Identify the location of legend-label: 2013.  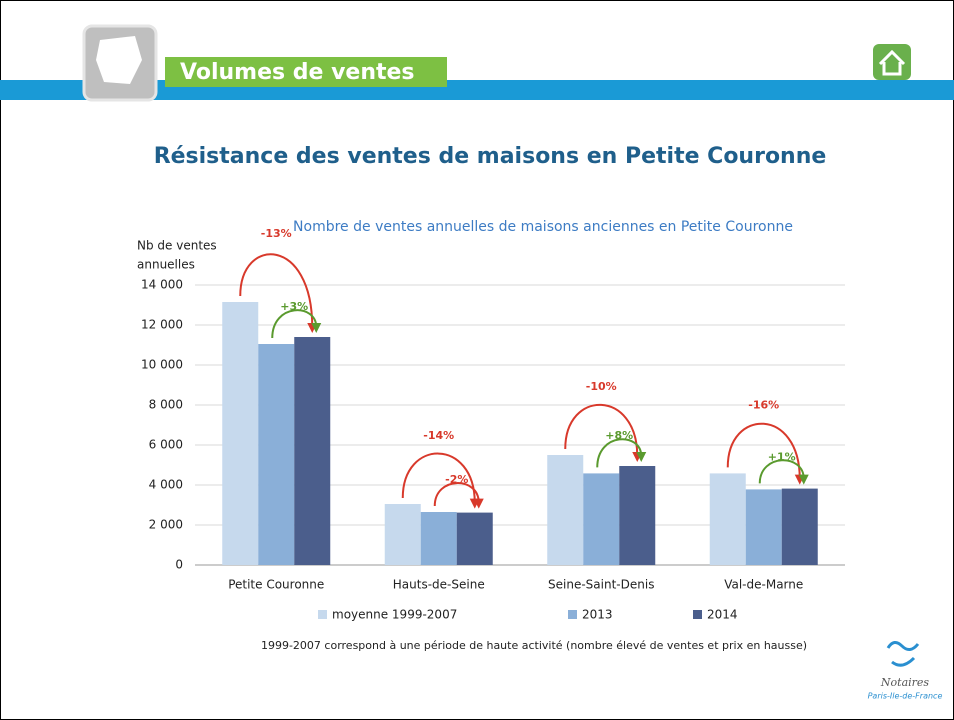
(597, 615).